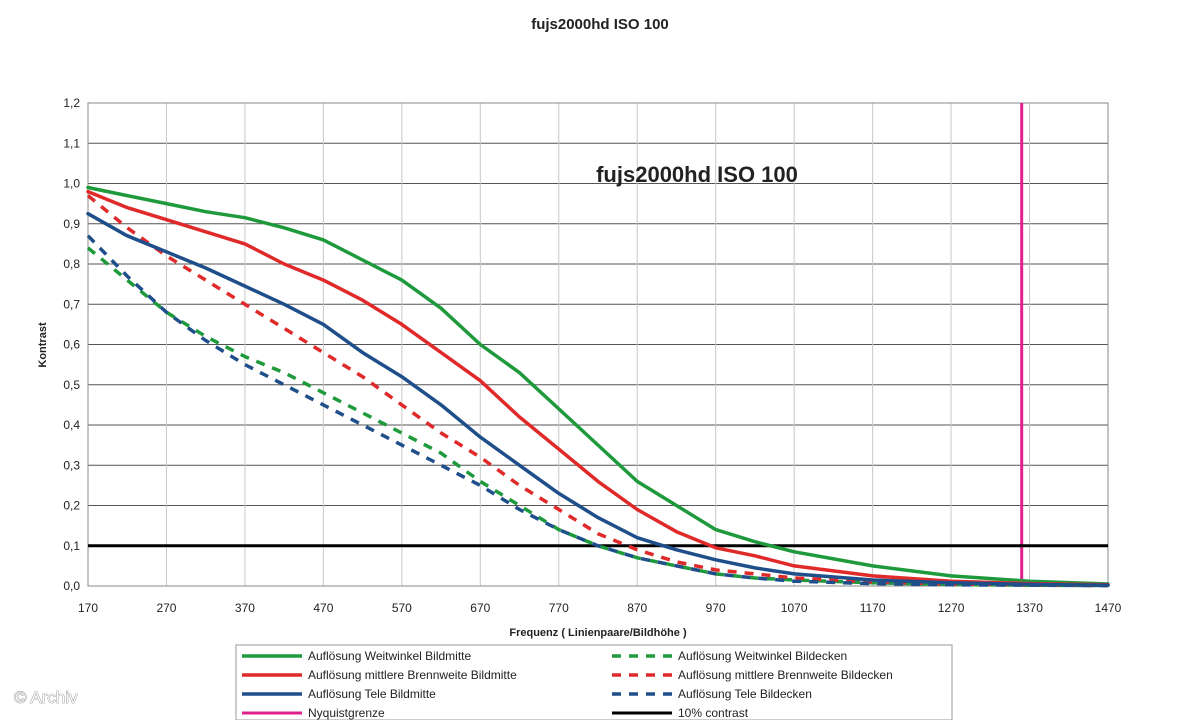 This screenshot has height=720, width=1200. I want to click on legend-box, so click(594, 682).